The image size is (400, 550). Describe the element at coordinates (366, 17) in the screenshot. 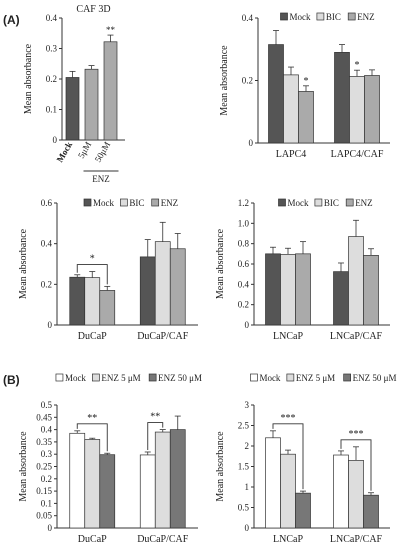

I see `chart2-legend-entry: ENZ` at that location.